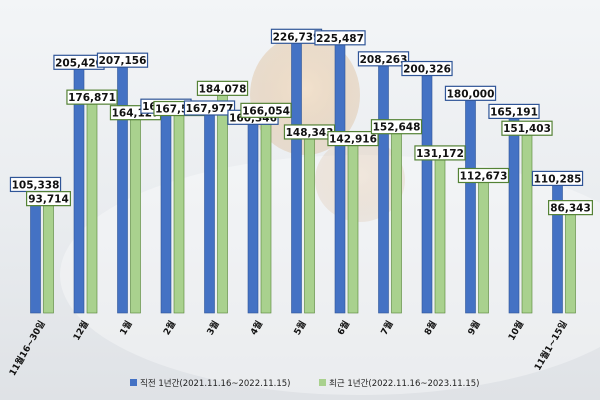 The height and width of the screenshot is (400, 600). I want to click on data-label-recent-12: 86,343, so click(570, 208).